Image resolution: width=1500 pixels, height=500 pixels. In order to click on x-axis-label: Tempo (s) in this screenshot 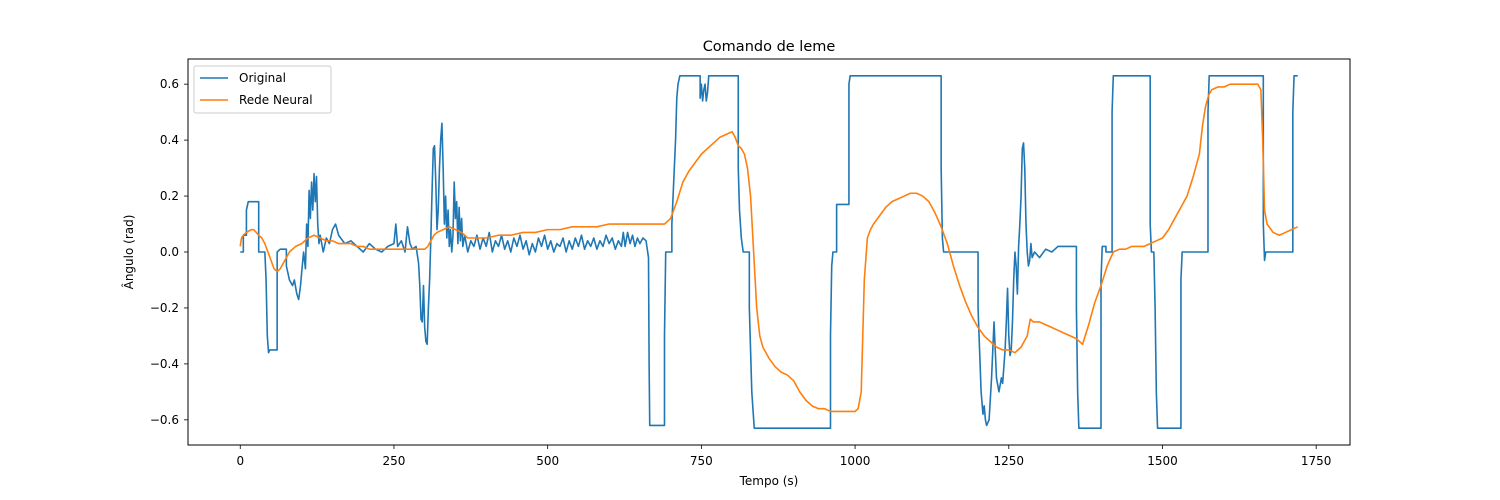, I will do `click(769, 481)`.